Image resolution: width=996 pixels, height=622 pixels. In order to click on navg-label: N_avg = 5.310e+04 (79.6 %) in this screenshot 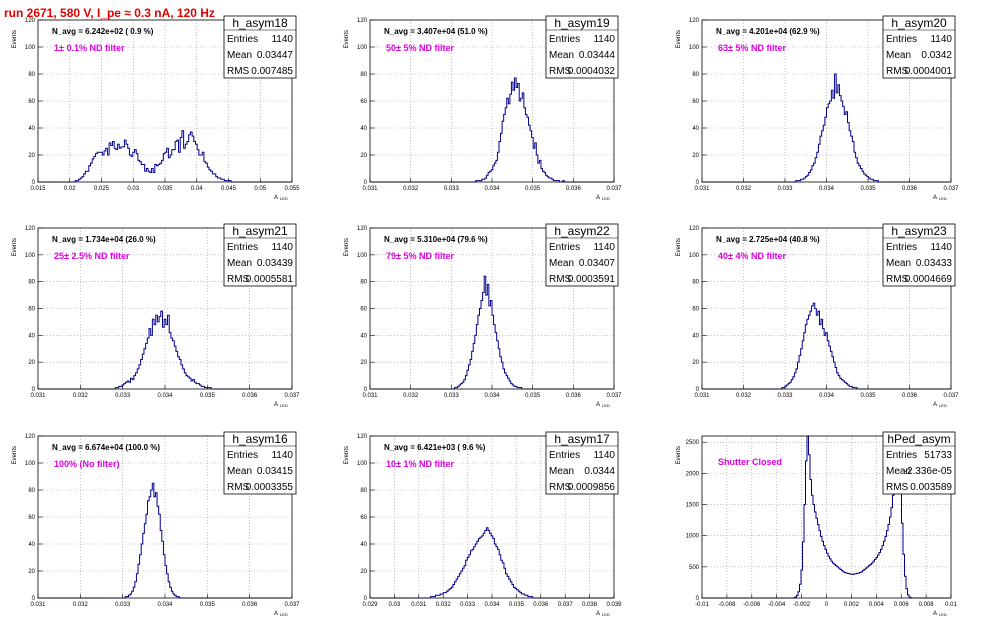, I will do `click(436, 239)`.